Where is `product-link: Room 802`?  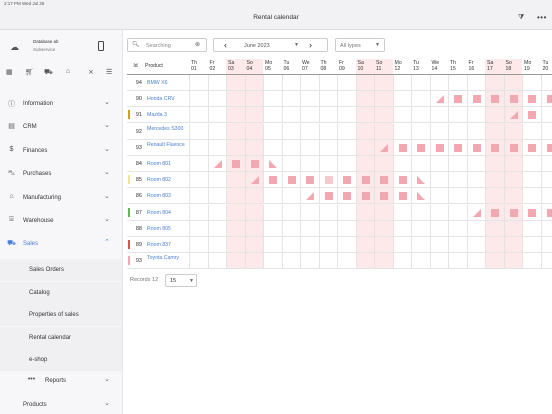 product-link: Room 802 is located at coordinates (159, 180).